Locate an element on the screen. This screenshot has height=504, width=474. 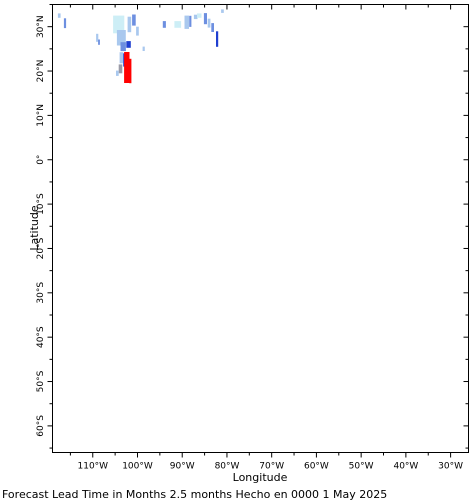
x-tick-label: 30°W is located at coordinates (450, 467).